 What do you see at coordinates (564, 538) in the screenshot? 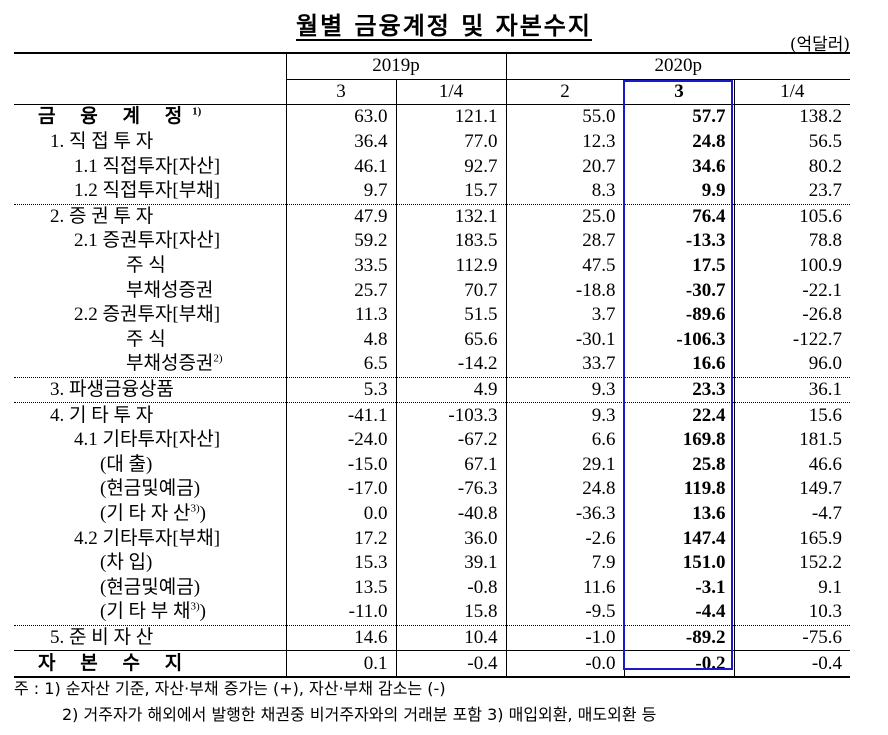
I see `value-cell: -2.6` at bounding box center [564, 538].